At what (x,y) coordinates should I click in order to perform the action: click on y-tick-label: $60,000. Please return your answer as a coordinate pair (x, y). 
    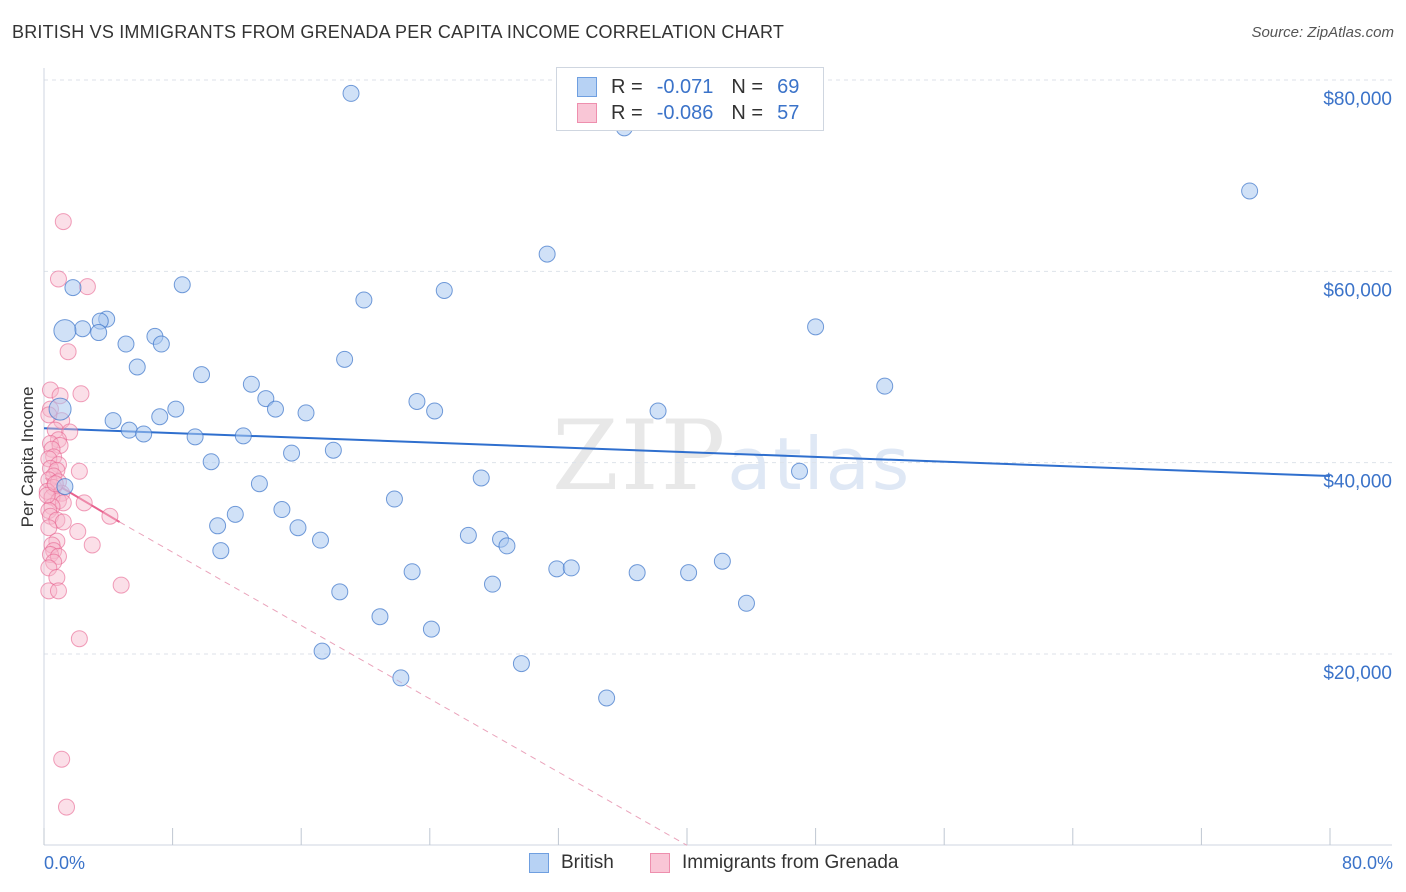
    Looking at the image, I should click on (1357, 290).